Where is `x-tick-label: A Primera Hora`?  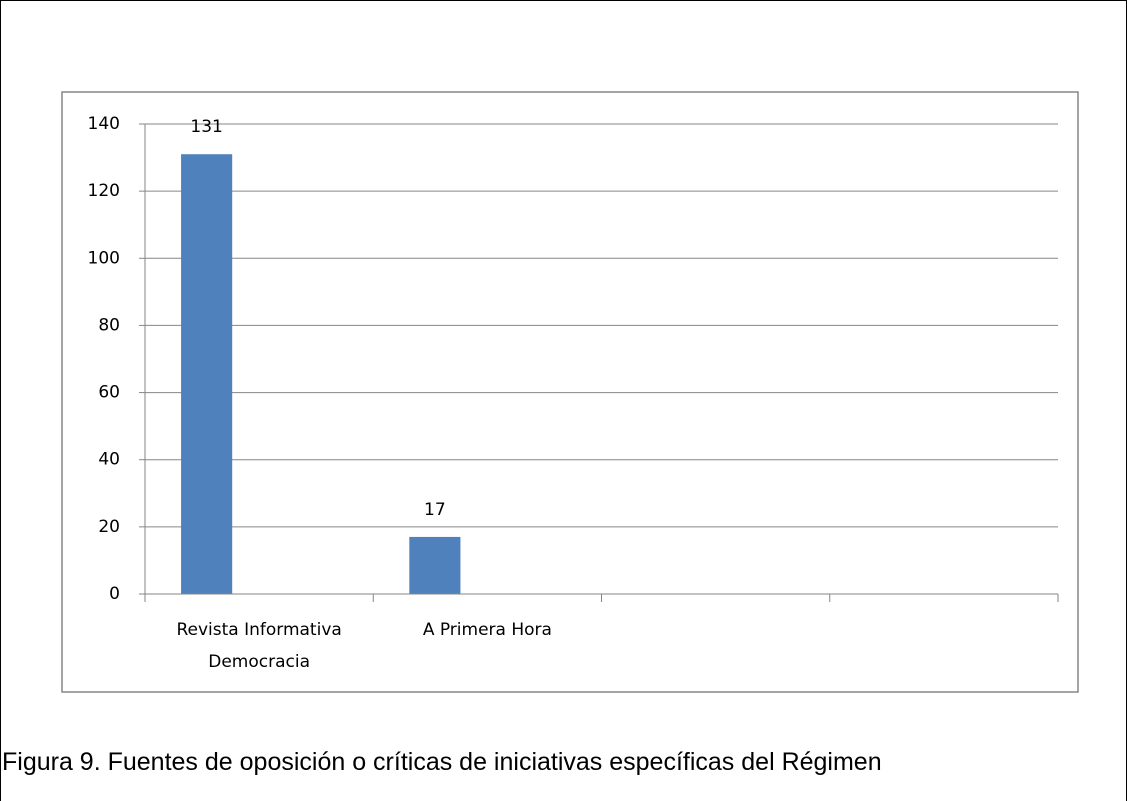 x-tick-label: A Primera Hora is located at coordinates (487, 630).